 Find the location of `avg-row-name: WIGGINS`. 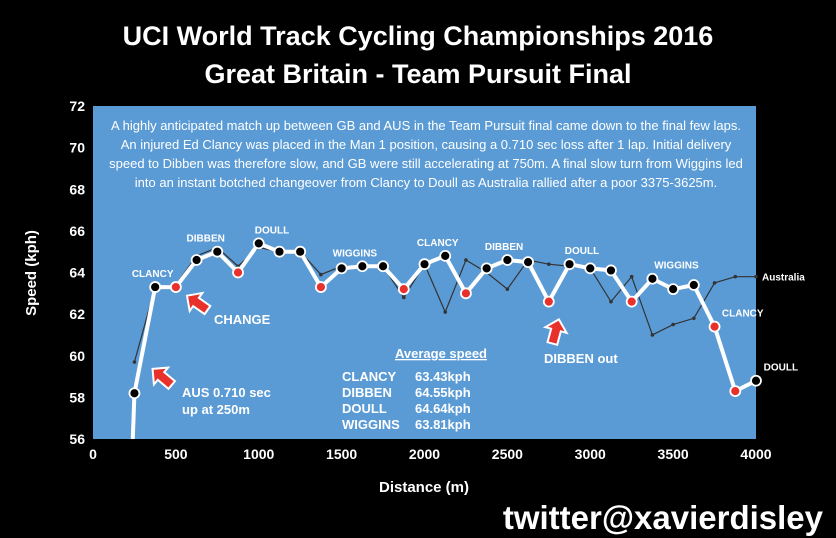

avg-row-name: WIGGINS is located at coordinates (371, 424).